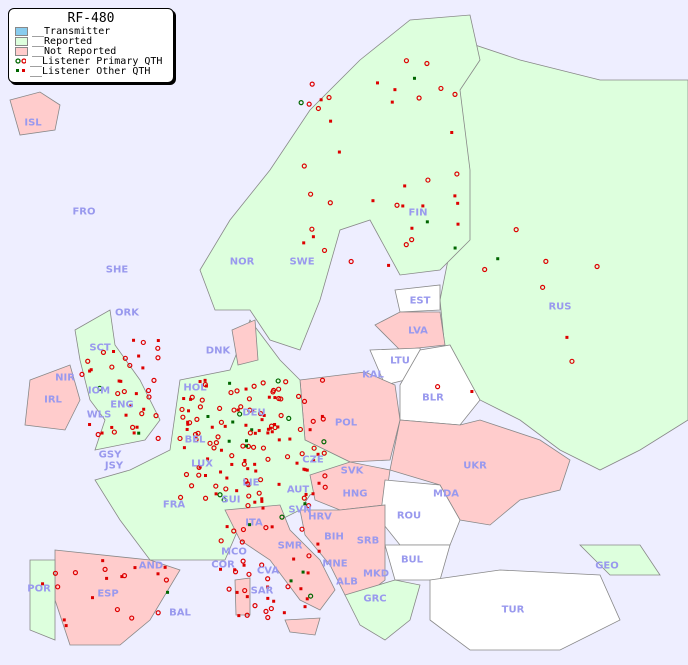 The image size is (688, 665). I want to click on country-label-grc: GRC, so click(375, 599).